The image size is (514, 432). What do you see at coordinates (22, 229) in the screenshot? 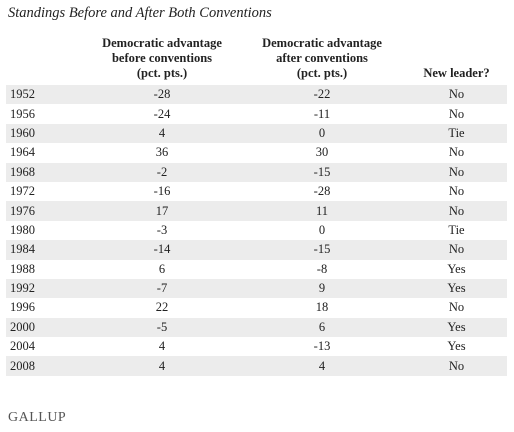
I see `year-cell: 1980` at bounding box center [22, 229].